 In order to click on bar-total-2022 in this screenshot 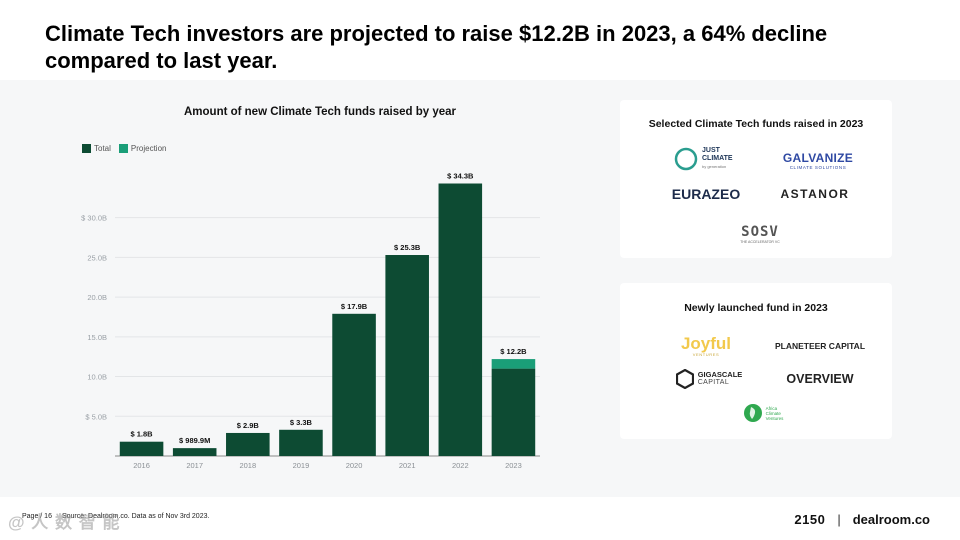, I will do `click(460, 319)`.